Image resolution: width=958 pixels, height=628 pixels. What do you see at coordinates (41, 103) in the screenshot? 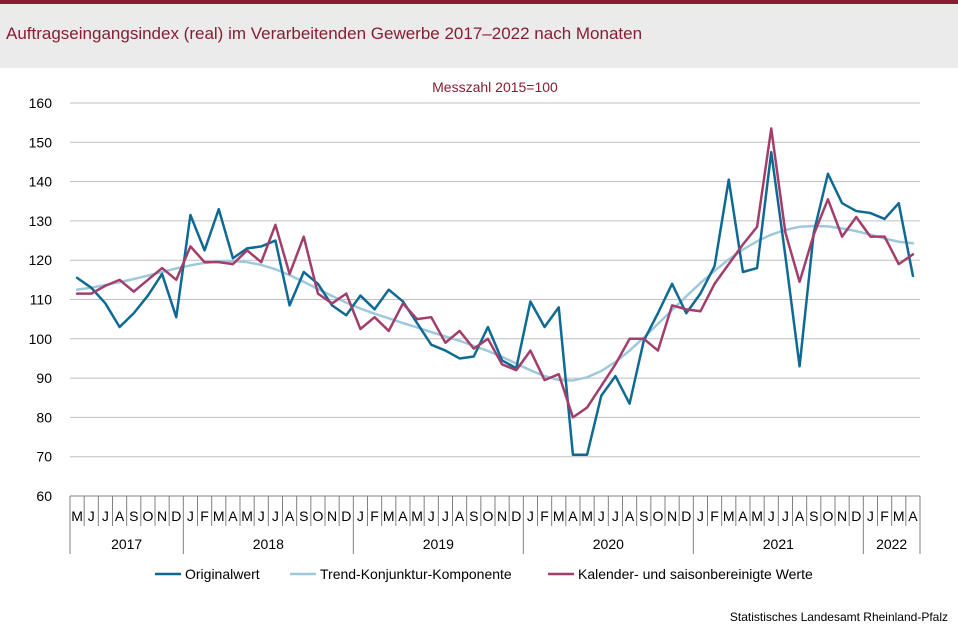
I see `y-tick-label: 160` at bounding box center [41, 103].